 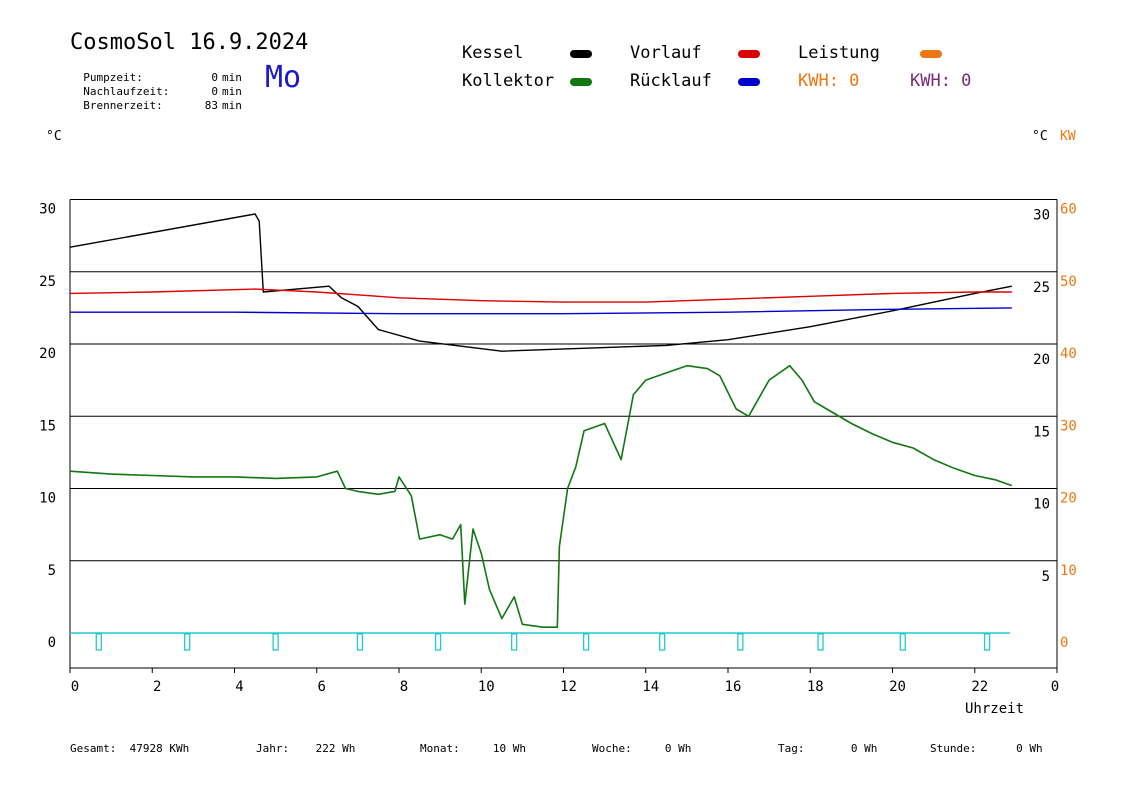 What do you see at coordinates (47, 499) in the screenshot?
I see `y-tick-label: 10` at bounding box center [47, 499].